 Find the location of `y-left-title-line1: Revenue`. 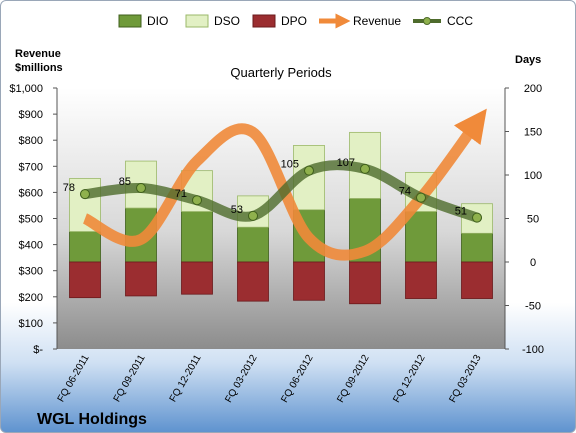

y-left-title-line1: Revenue is located at coordinates (38, 54).